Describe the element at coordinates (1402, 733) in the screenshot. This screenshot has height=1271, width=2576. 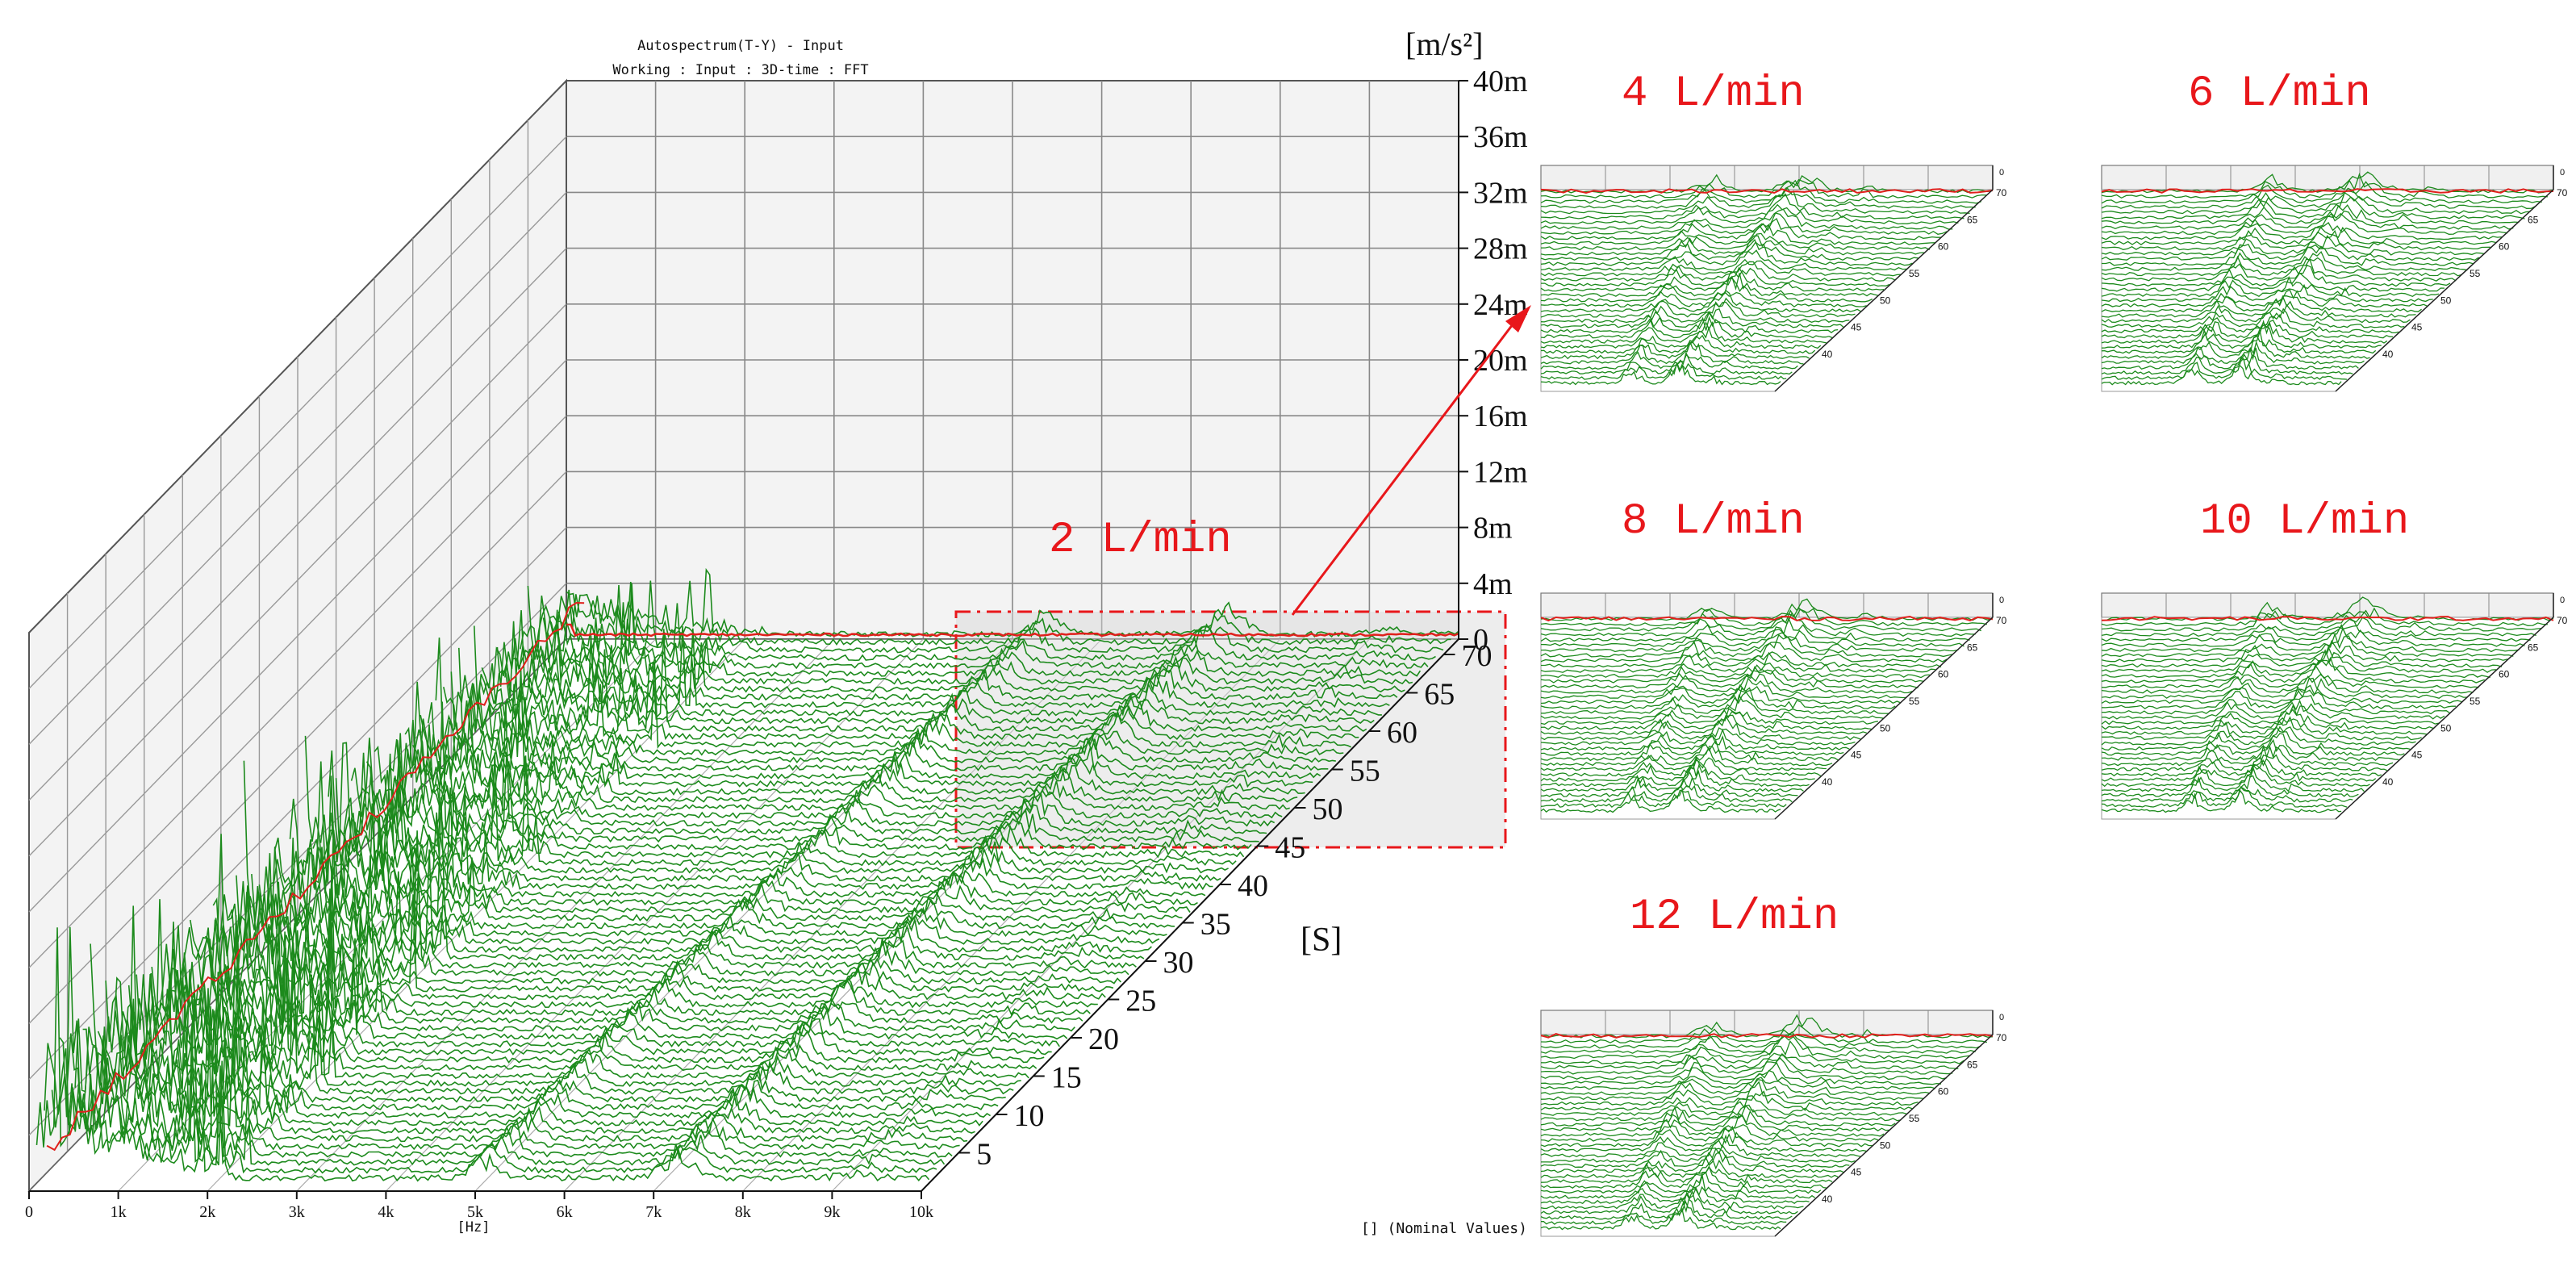
I see `t-tick-label: 60` at that location.